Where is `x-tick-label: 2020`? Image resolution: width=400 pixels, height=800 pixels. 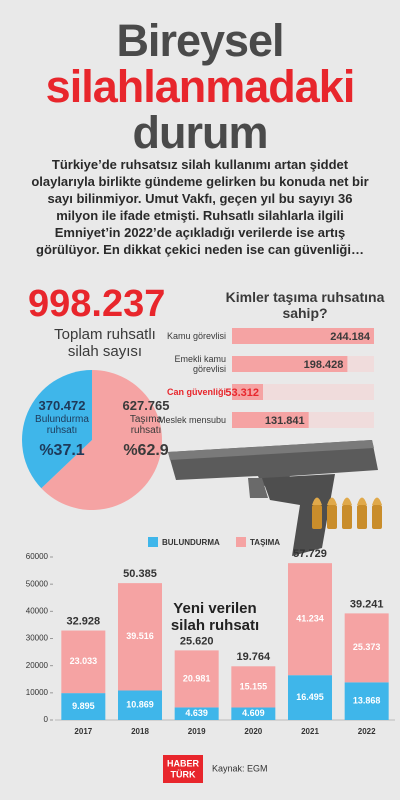 x-tick-label: 2020 is located at coordinates (253, 731).